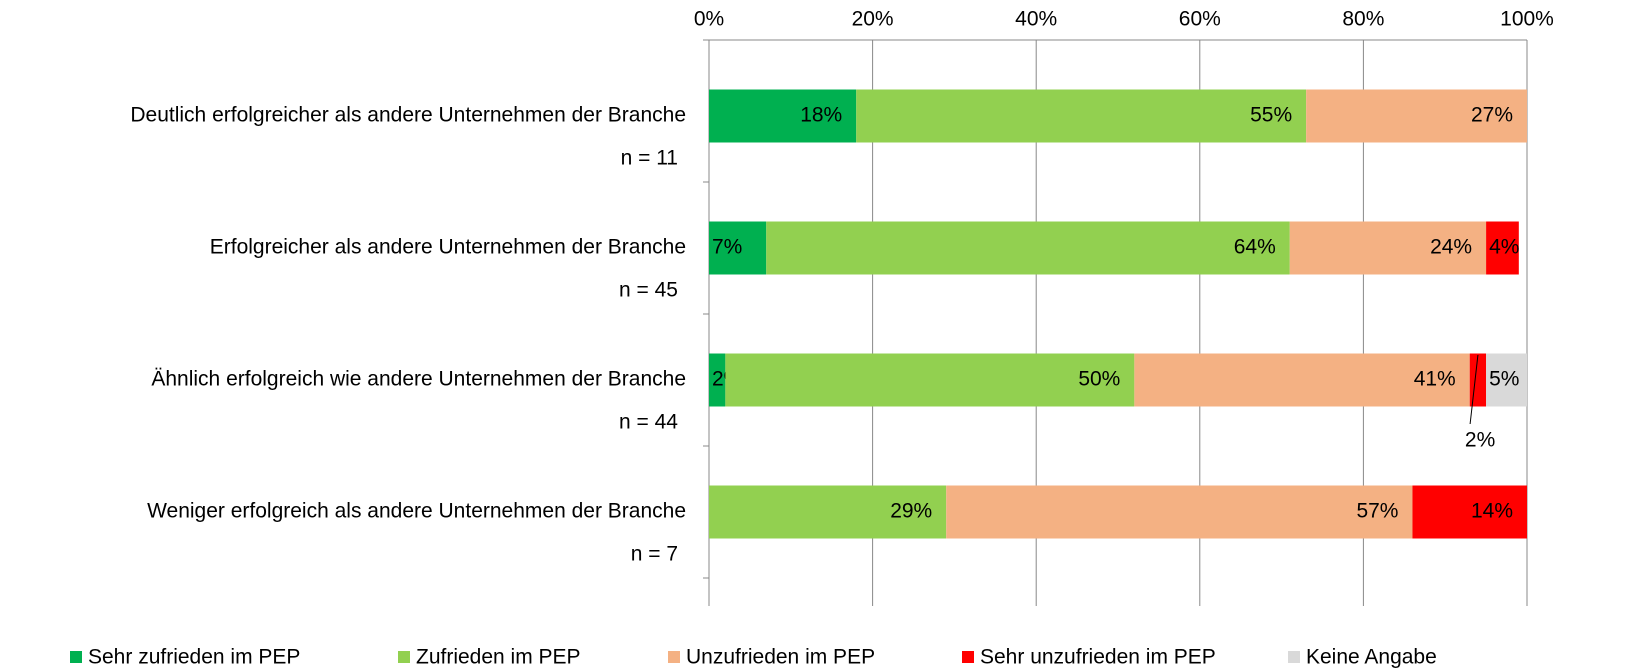  What do you see at coordinates (1492, 115) in the screenshot?
I see `value-label: 27%` at bounding box center [1492, 115].